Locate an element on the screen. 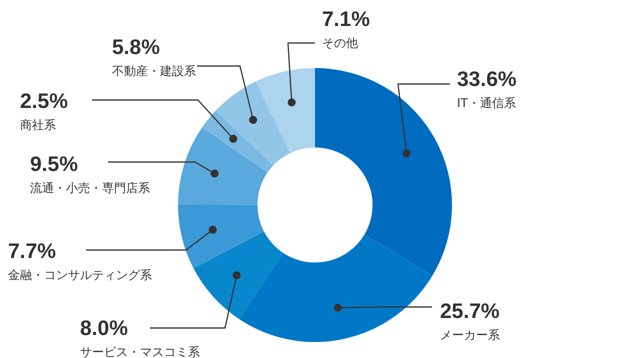 The height and width of the screenshot is (358, 634). data-label: 8.0% is located at coordinates (104, 328).